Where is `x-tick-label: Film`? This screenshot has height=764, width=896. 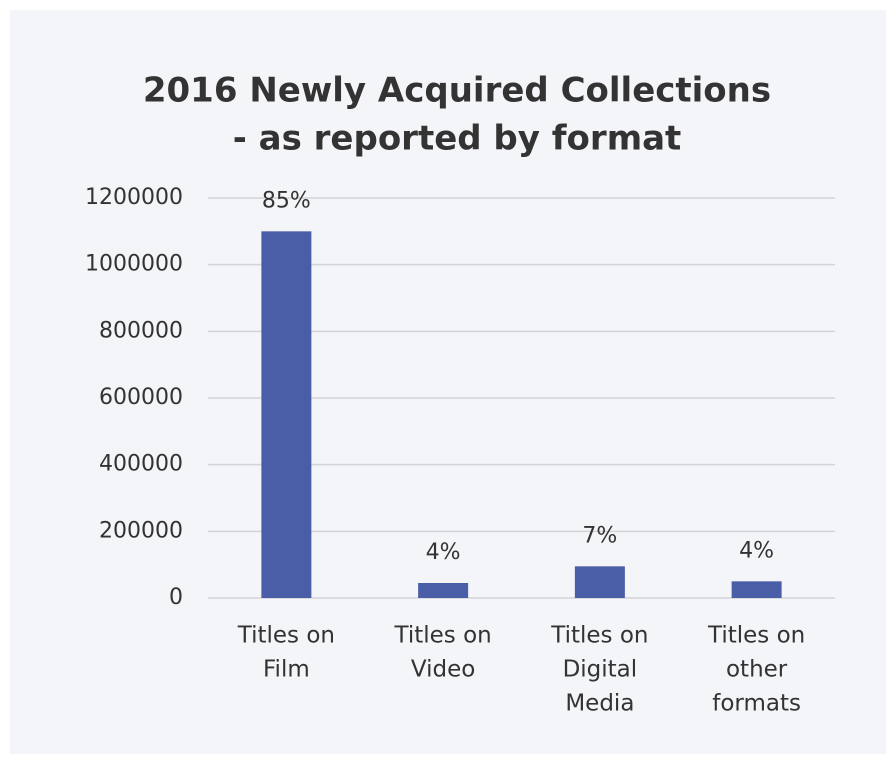
x-tick-label: Film is located at coordinates (286, 670).